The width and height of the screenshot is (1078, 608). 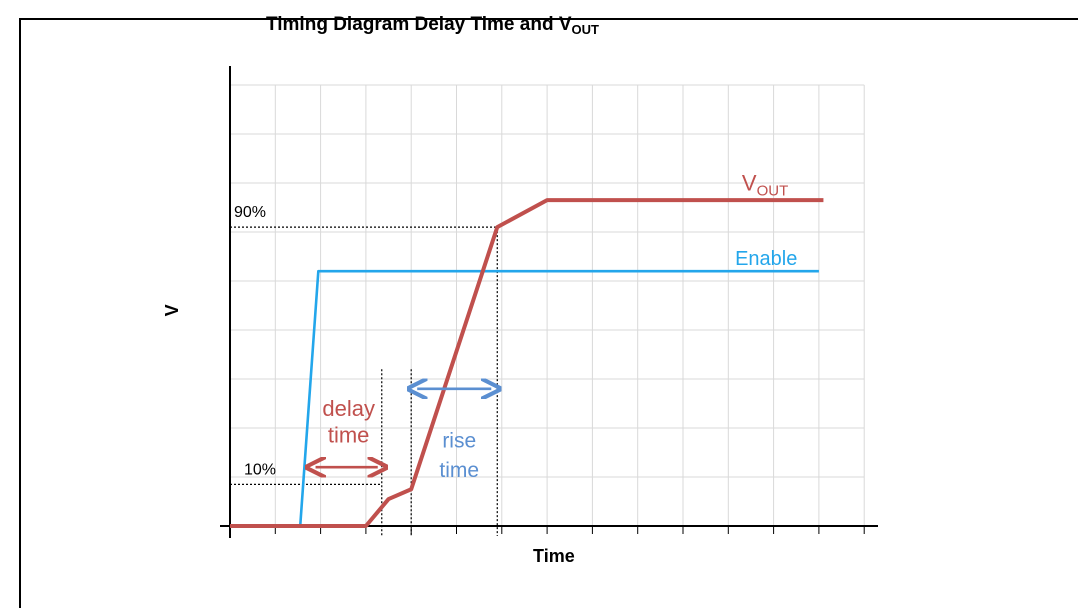 What do you see at coordinates (250, 212) in the screenshot?
I see `reference-label-90: 90%` at bounding box center [250, 212].